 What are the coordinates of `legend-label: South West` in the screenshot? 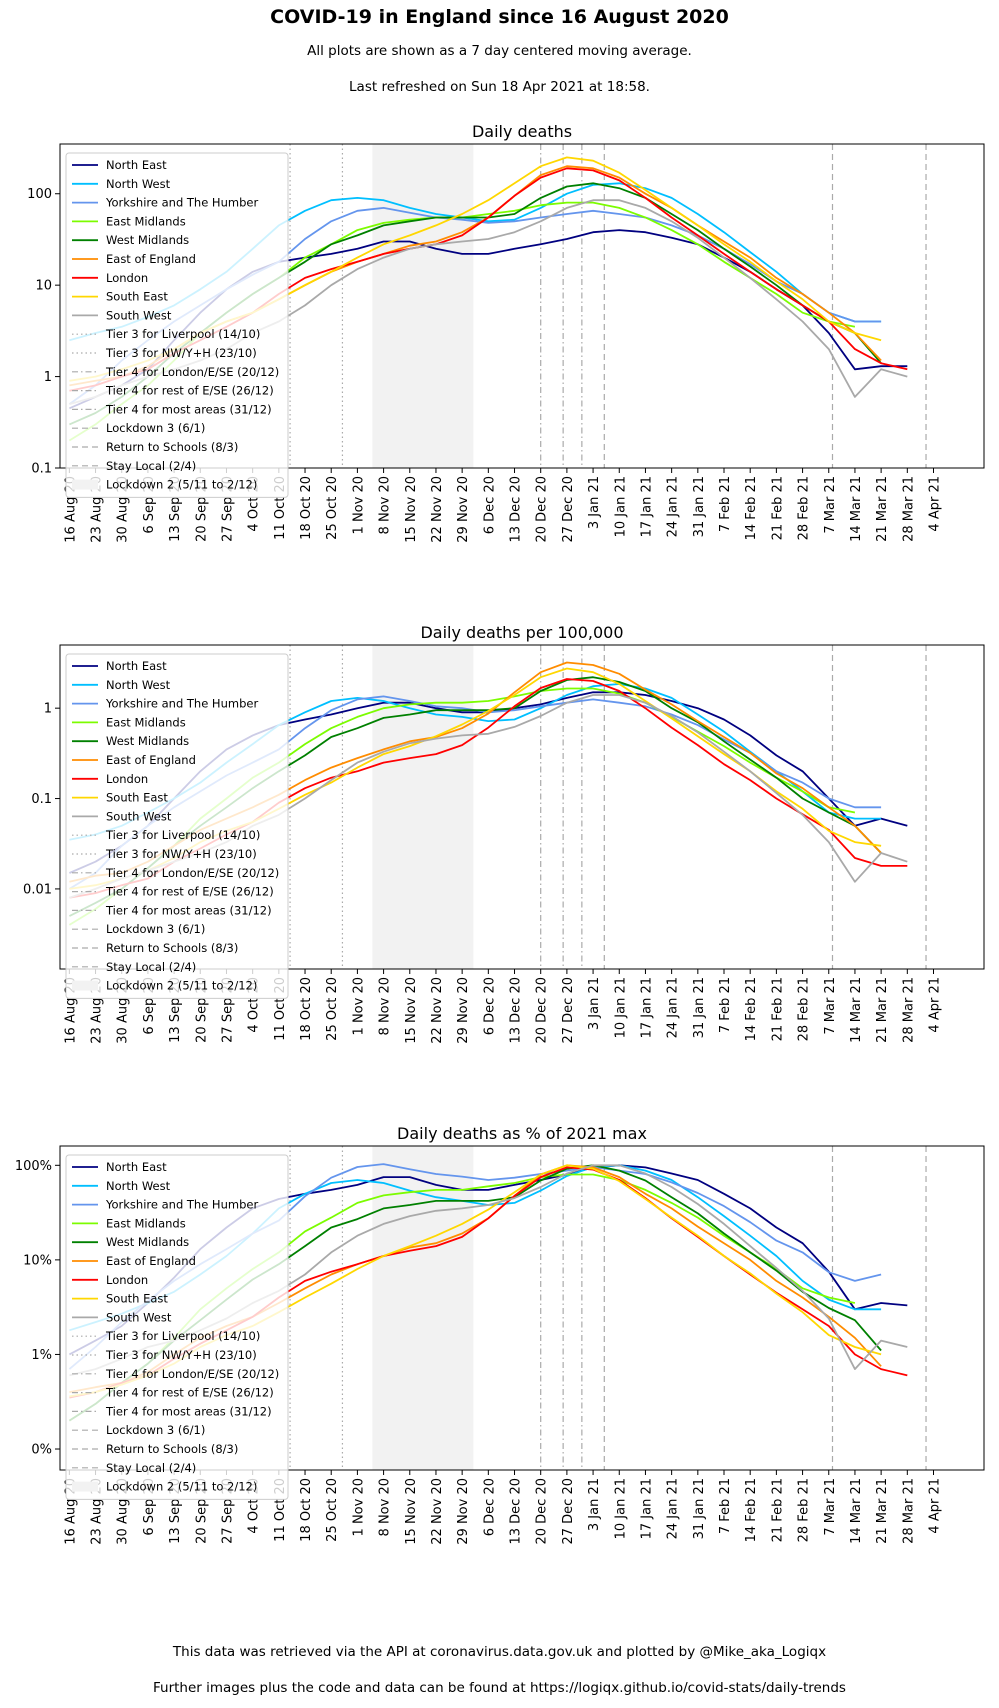 It's located at (139, 315).